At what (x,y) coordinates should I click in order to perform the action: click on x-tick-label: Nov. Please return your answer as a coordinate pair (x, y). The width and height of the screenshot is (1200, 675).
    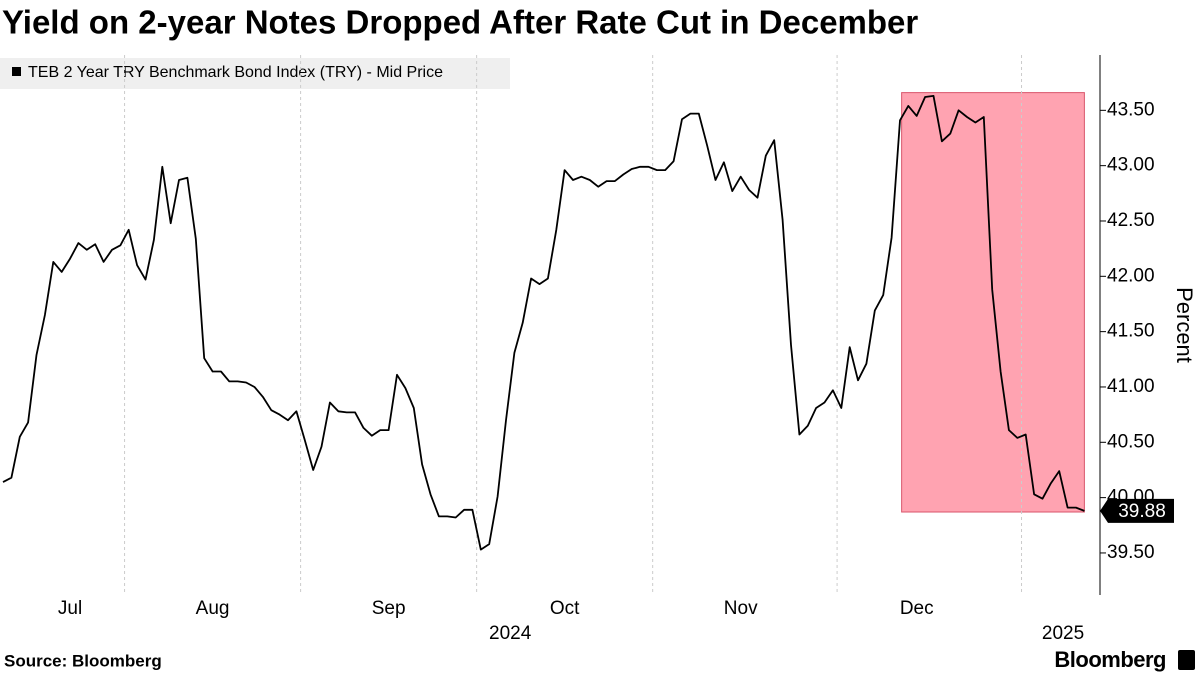
    Looking at the image, I should click on (741, 608).